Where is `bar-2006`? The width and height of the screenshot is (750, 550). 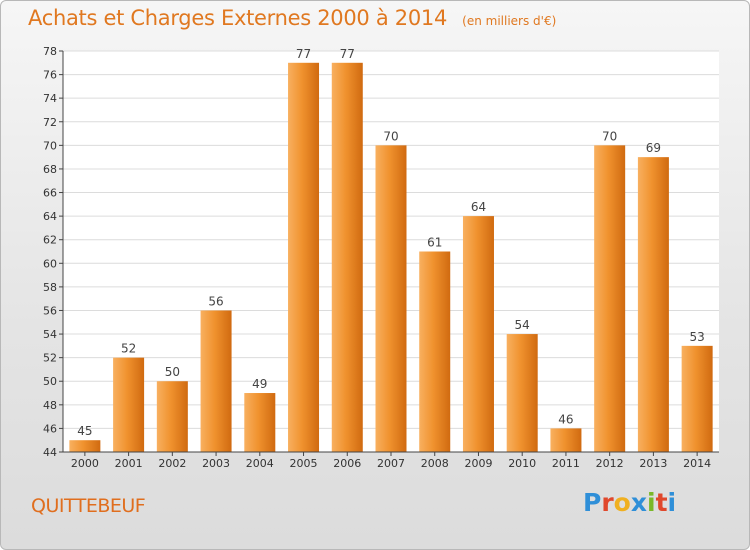
bar-2006 is located at coordinates (347, 257).